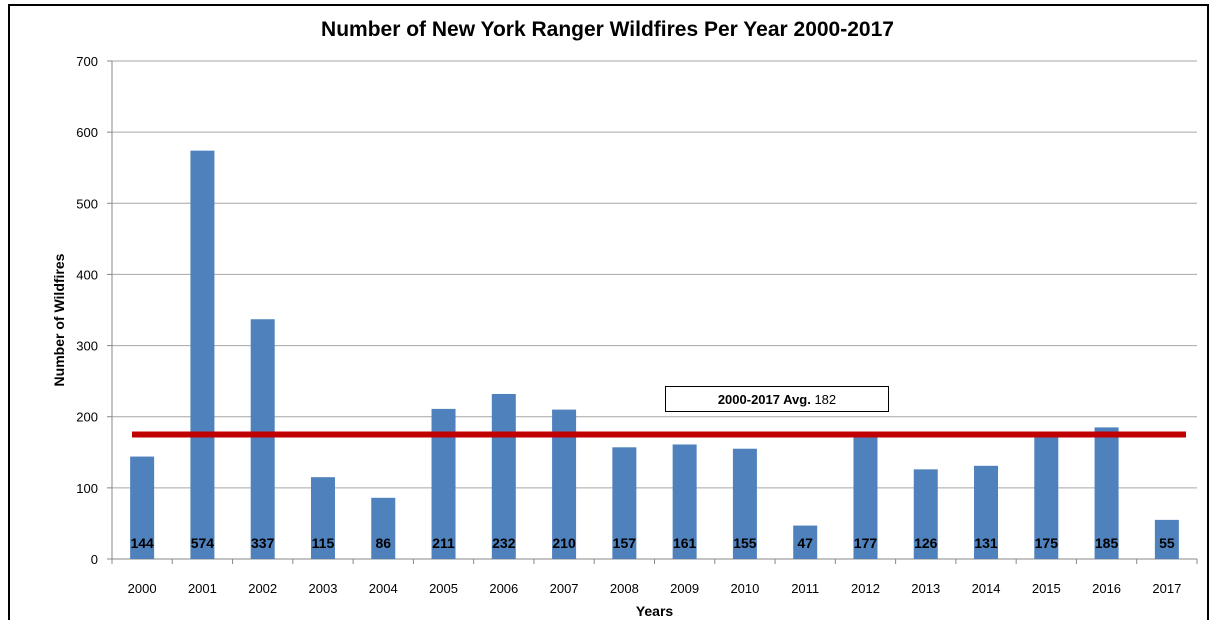 The image size is (1215, 625). What do you see at coordinates (262, 588) in the screenshot?
I see `x-tick-label: 2002` at bounding box center [262, 588].